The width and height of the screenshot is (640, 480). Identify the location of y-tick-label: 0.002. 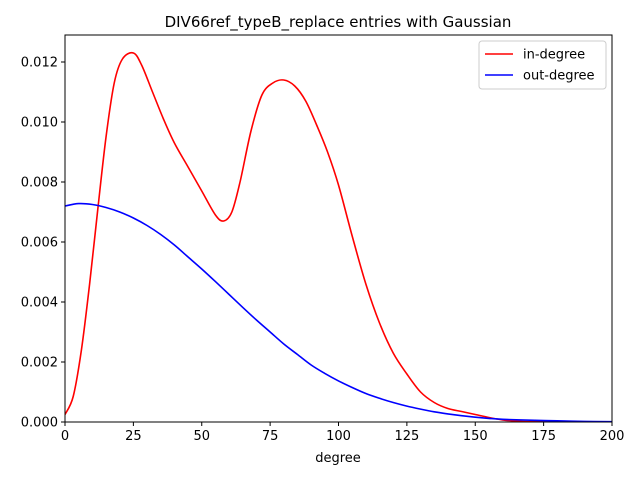
(39, 363).